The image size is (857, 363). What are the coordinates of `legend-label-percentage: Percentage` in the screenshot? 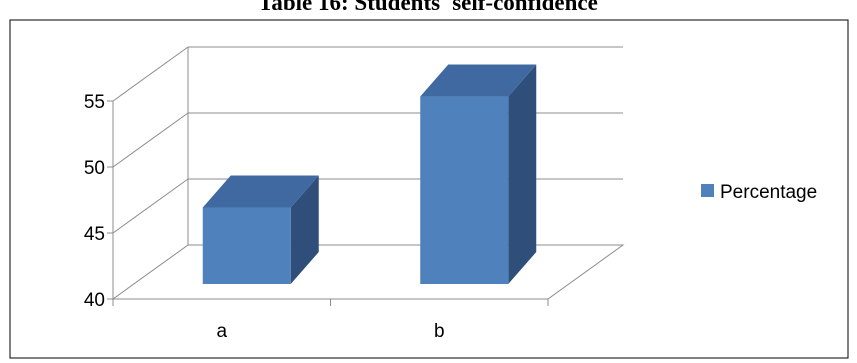 It's located at (768, 192).